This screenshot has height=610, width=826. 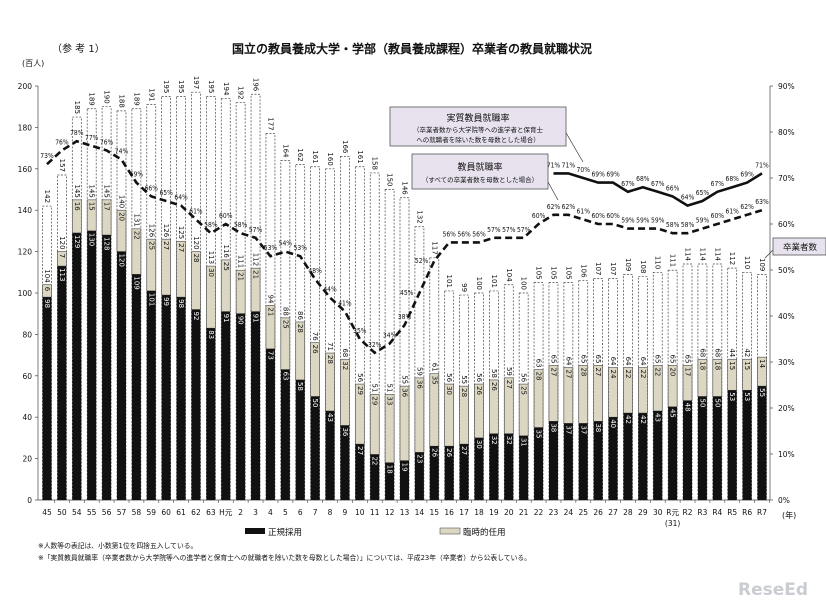 What do you see at coordinates (568, 272) in the screenshot?
I see `label-graduates: 105` at bounding box center [568, 272].